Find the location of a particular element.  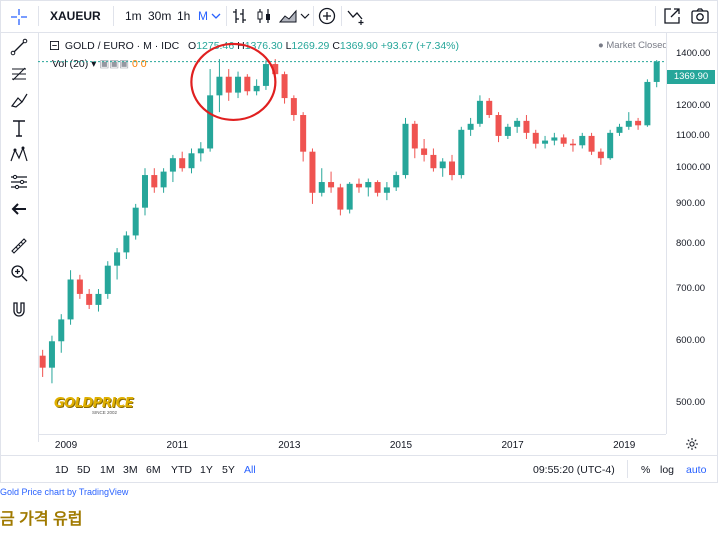

chevron-down-icon: ▾ is located at coordinates (94, 64).